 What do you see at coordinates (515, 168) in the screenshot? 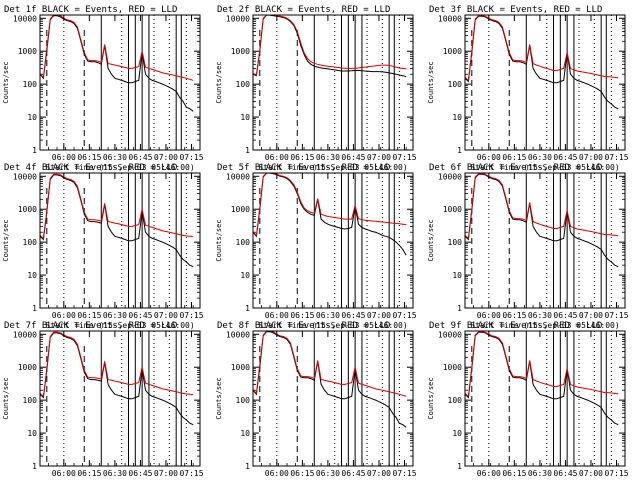
I see `chart-title: Det 6f BLACK = Events, RED = LLD` at bounding box center [515, 168].